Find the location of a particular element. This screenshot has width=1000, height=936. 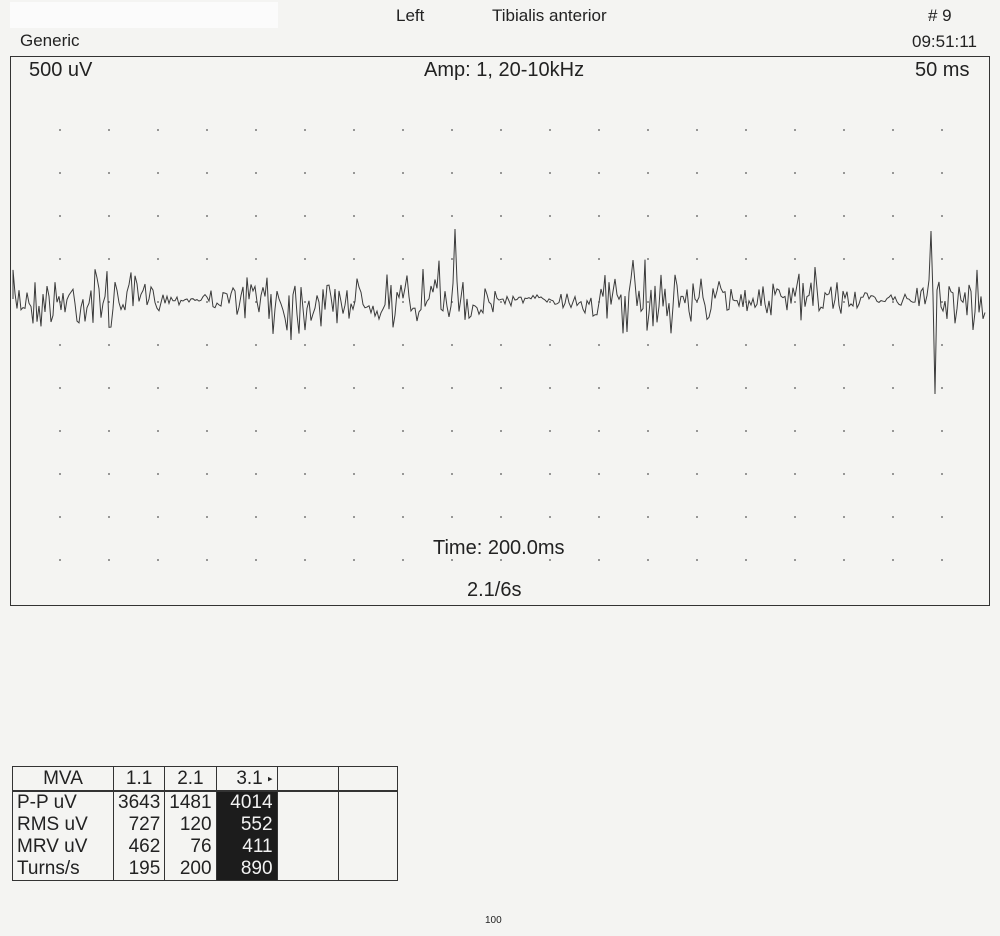

sweep-readout: 2.1/6s is located at coordinates (494, 590).